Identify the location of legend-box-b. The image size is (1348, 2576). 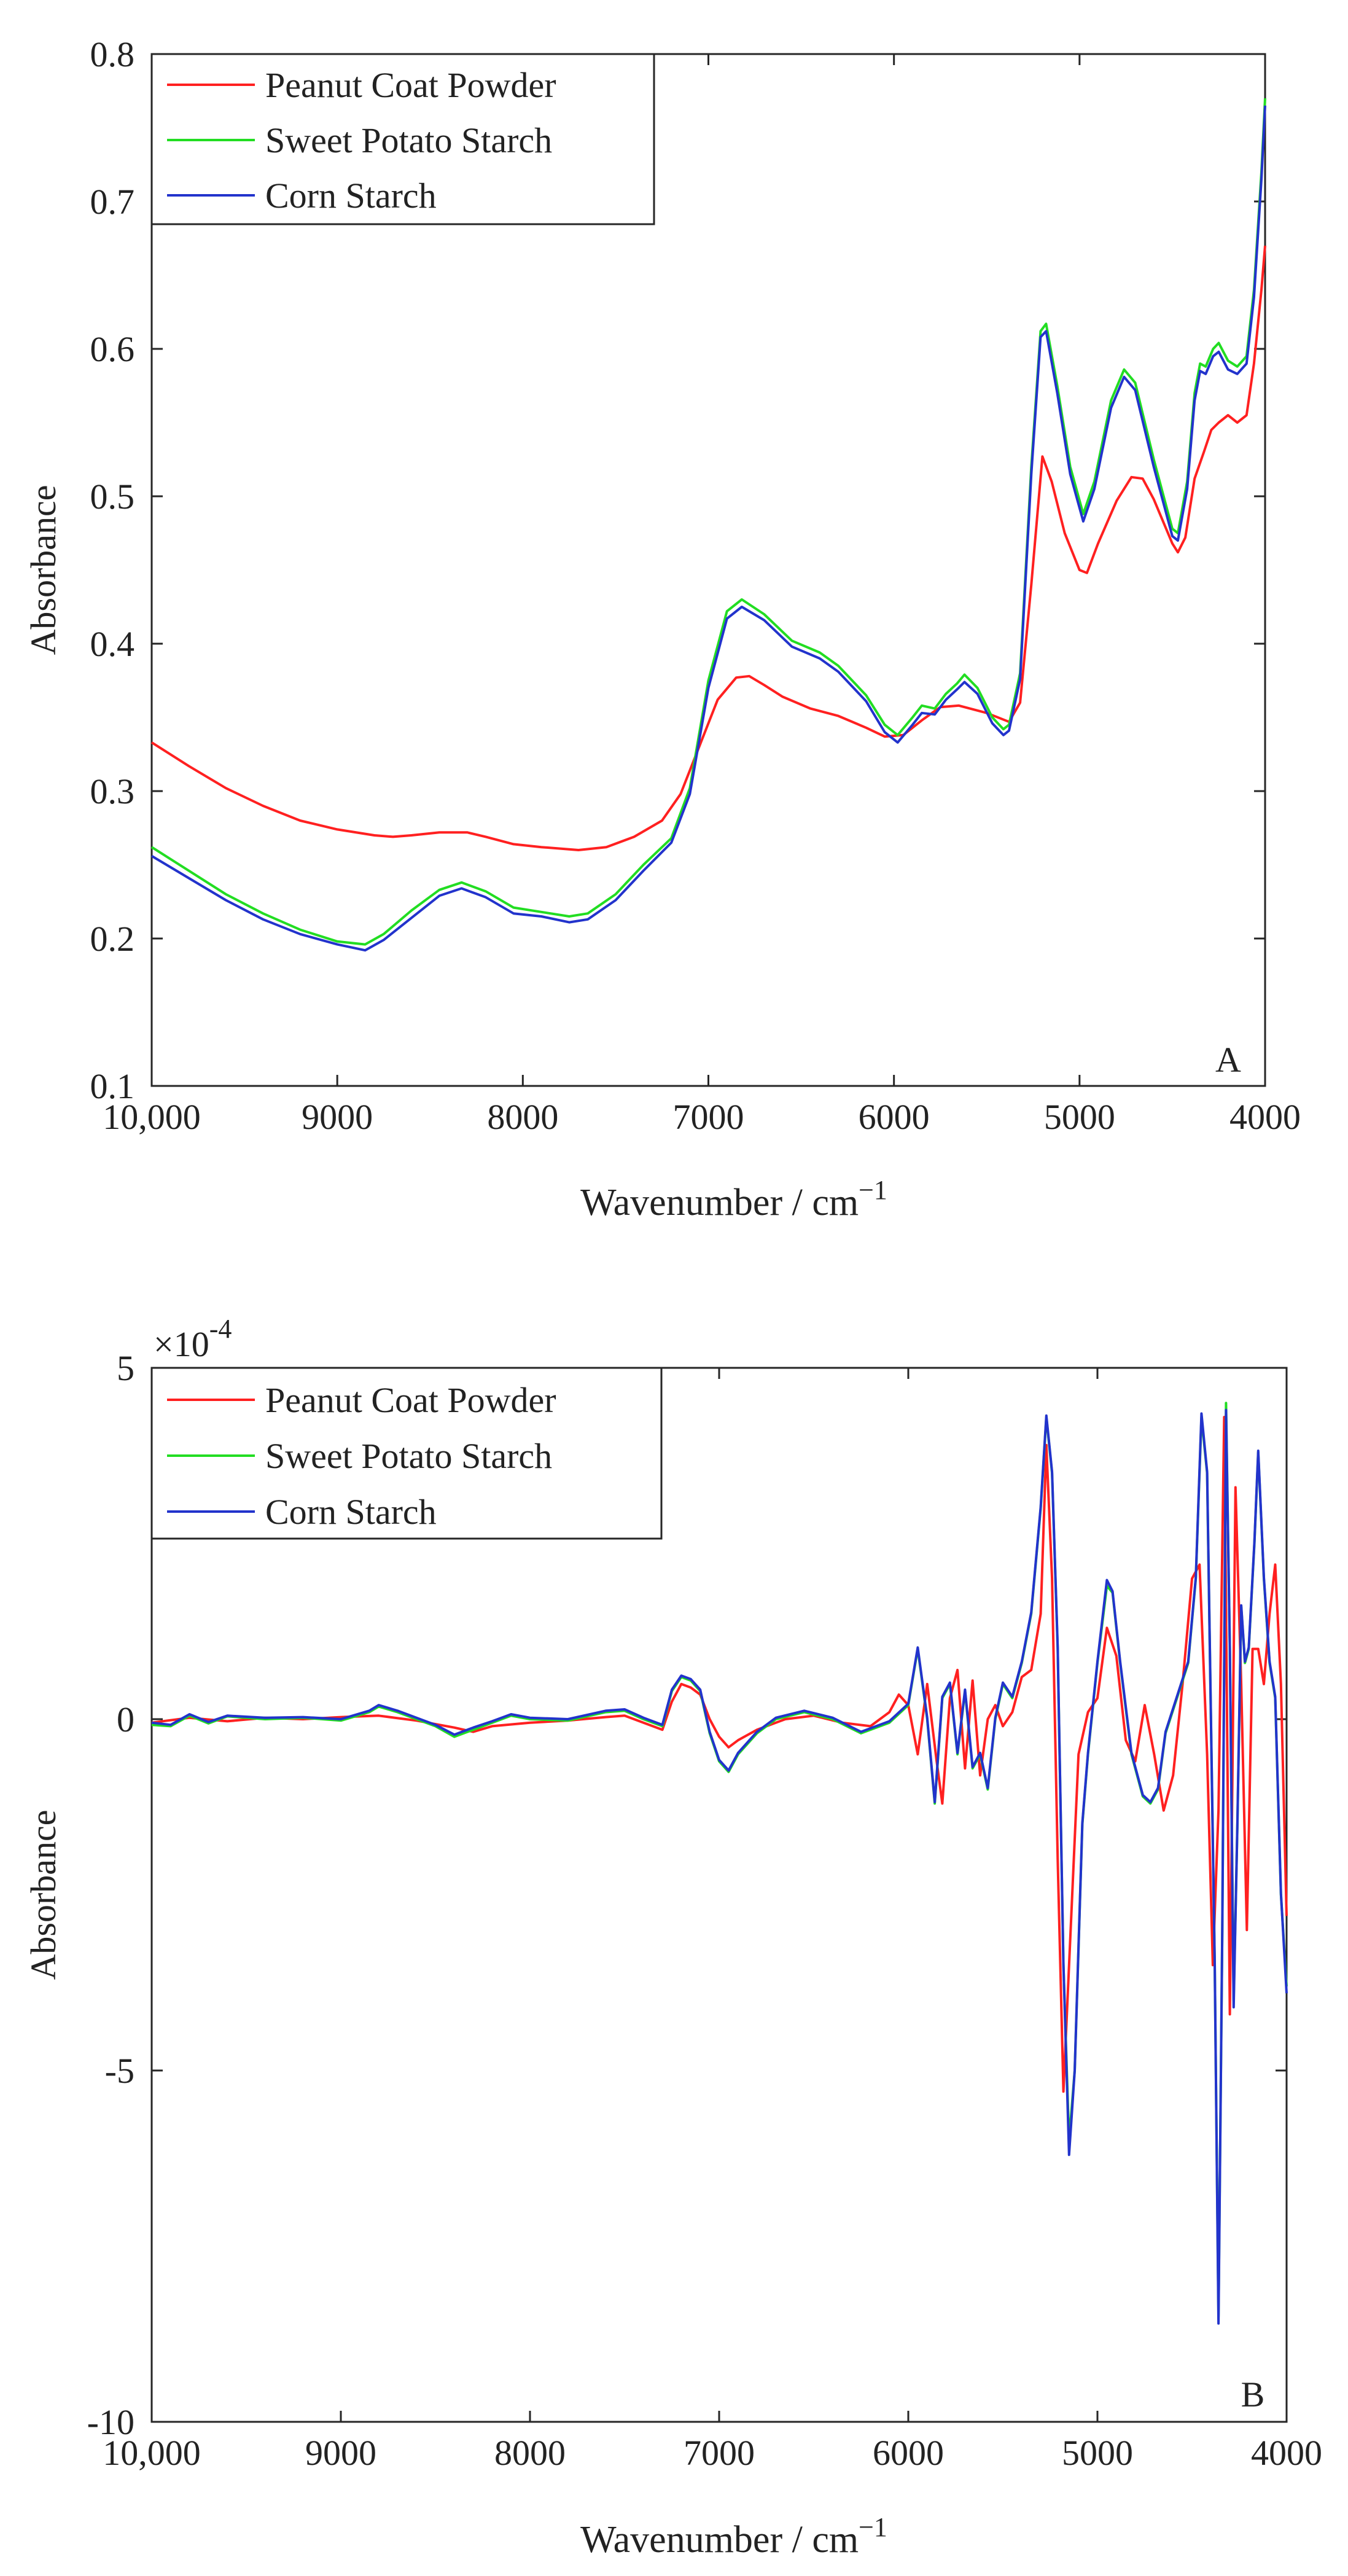
(406, 1453).